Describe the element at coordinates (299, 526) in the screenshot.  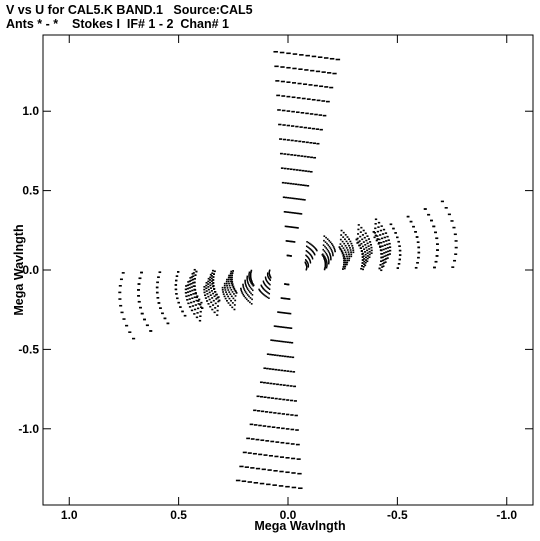
I see `x-axis-label: Mega Wavlngth` at that location.